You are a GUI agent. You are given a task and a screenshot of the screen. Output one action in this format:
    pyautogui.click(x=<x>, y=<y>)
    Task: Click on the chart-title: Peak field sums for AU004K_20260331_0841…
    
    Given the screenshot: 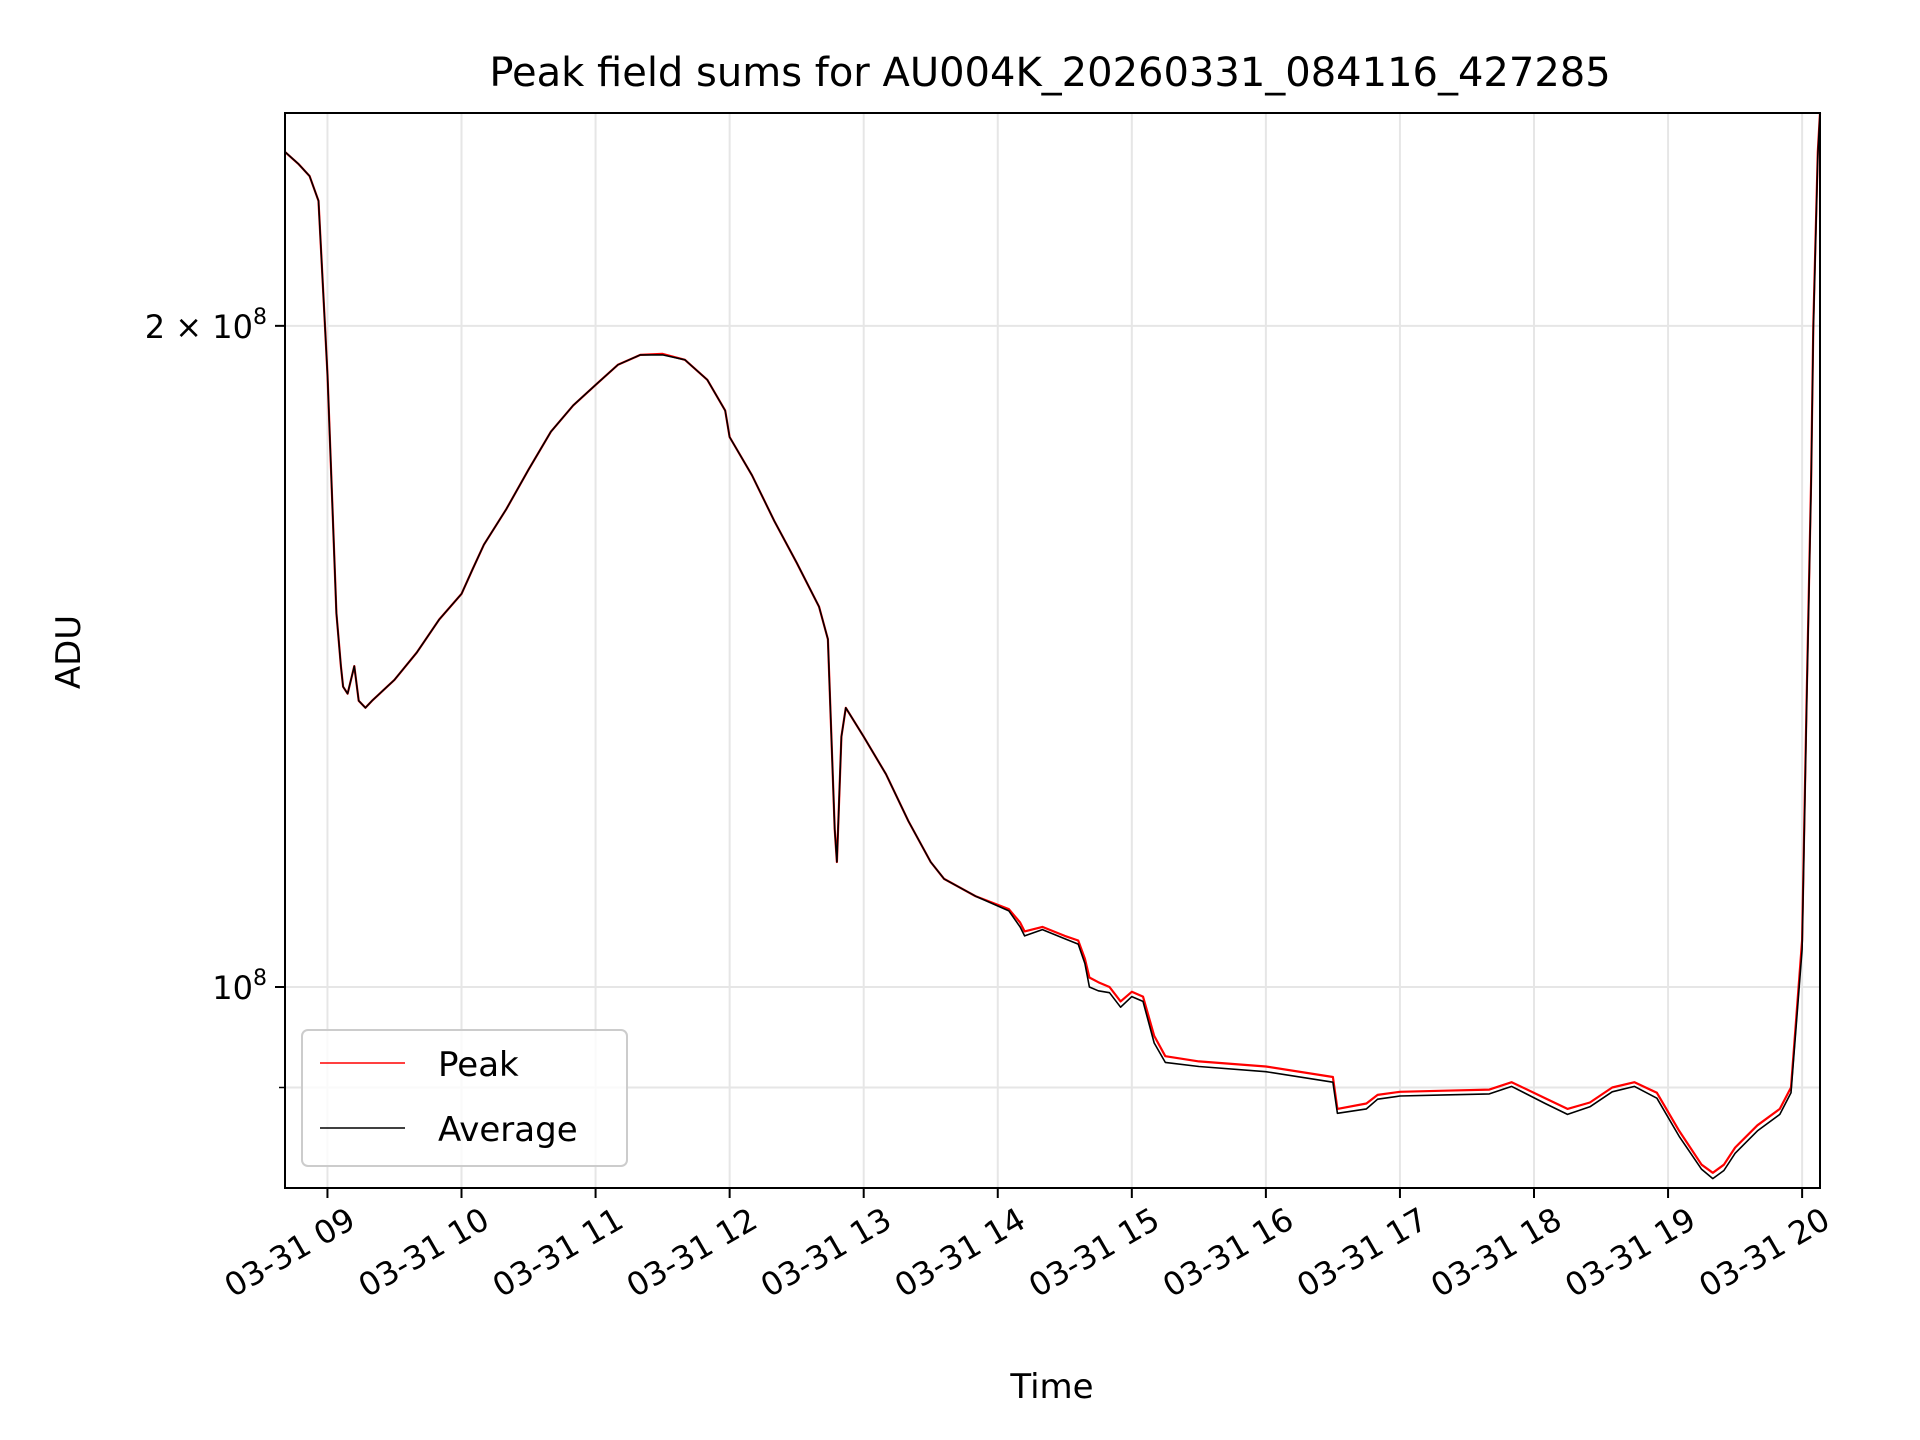 What is the action you would take?
    pyautogui.click(x=1049, y=73)
    